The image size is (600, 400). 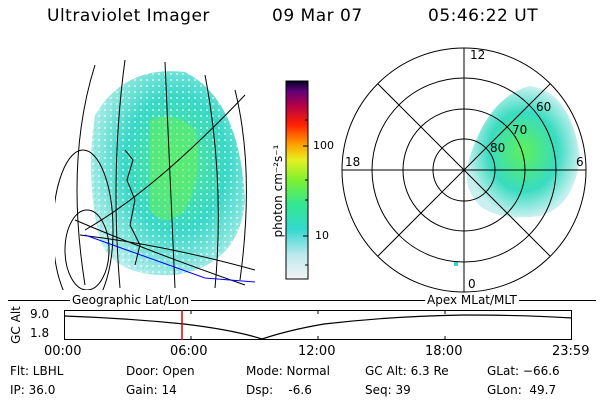 I want to click on mode-info: Mode: Normal, so click(x=288, y=371).